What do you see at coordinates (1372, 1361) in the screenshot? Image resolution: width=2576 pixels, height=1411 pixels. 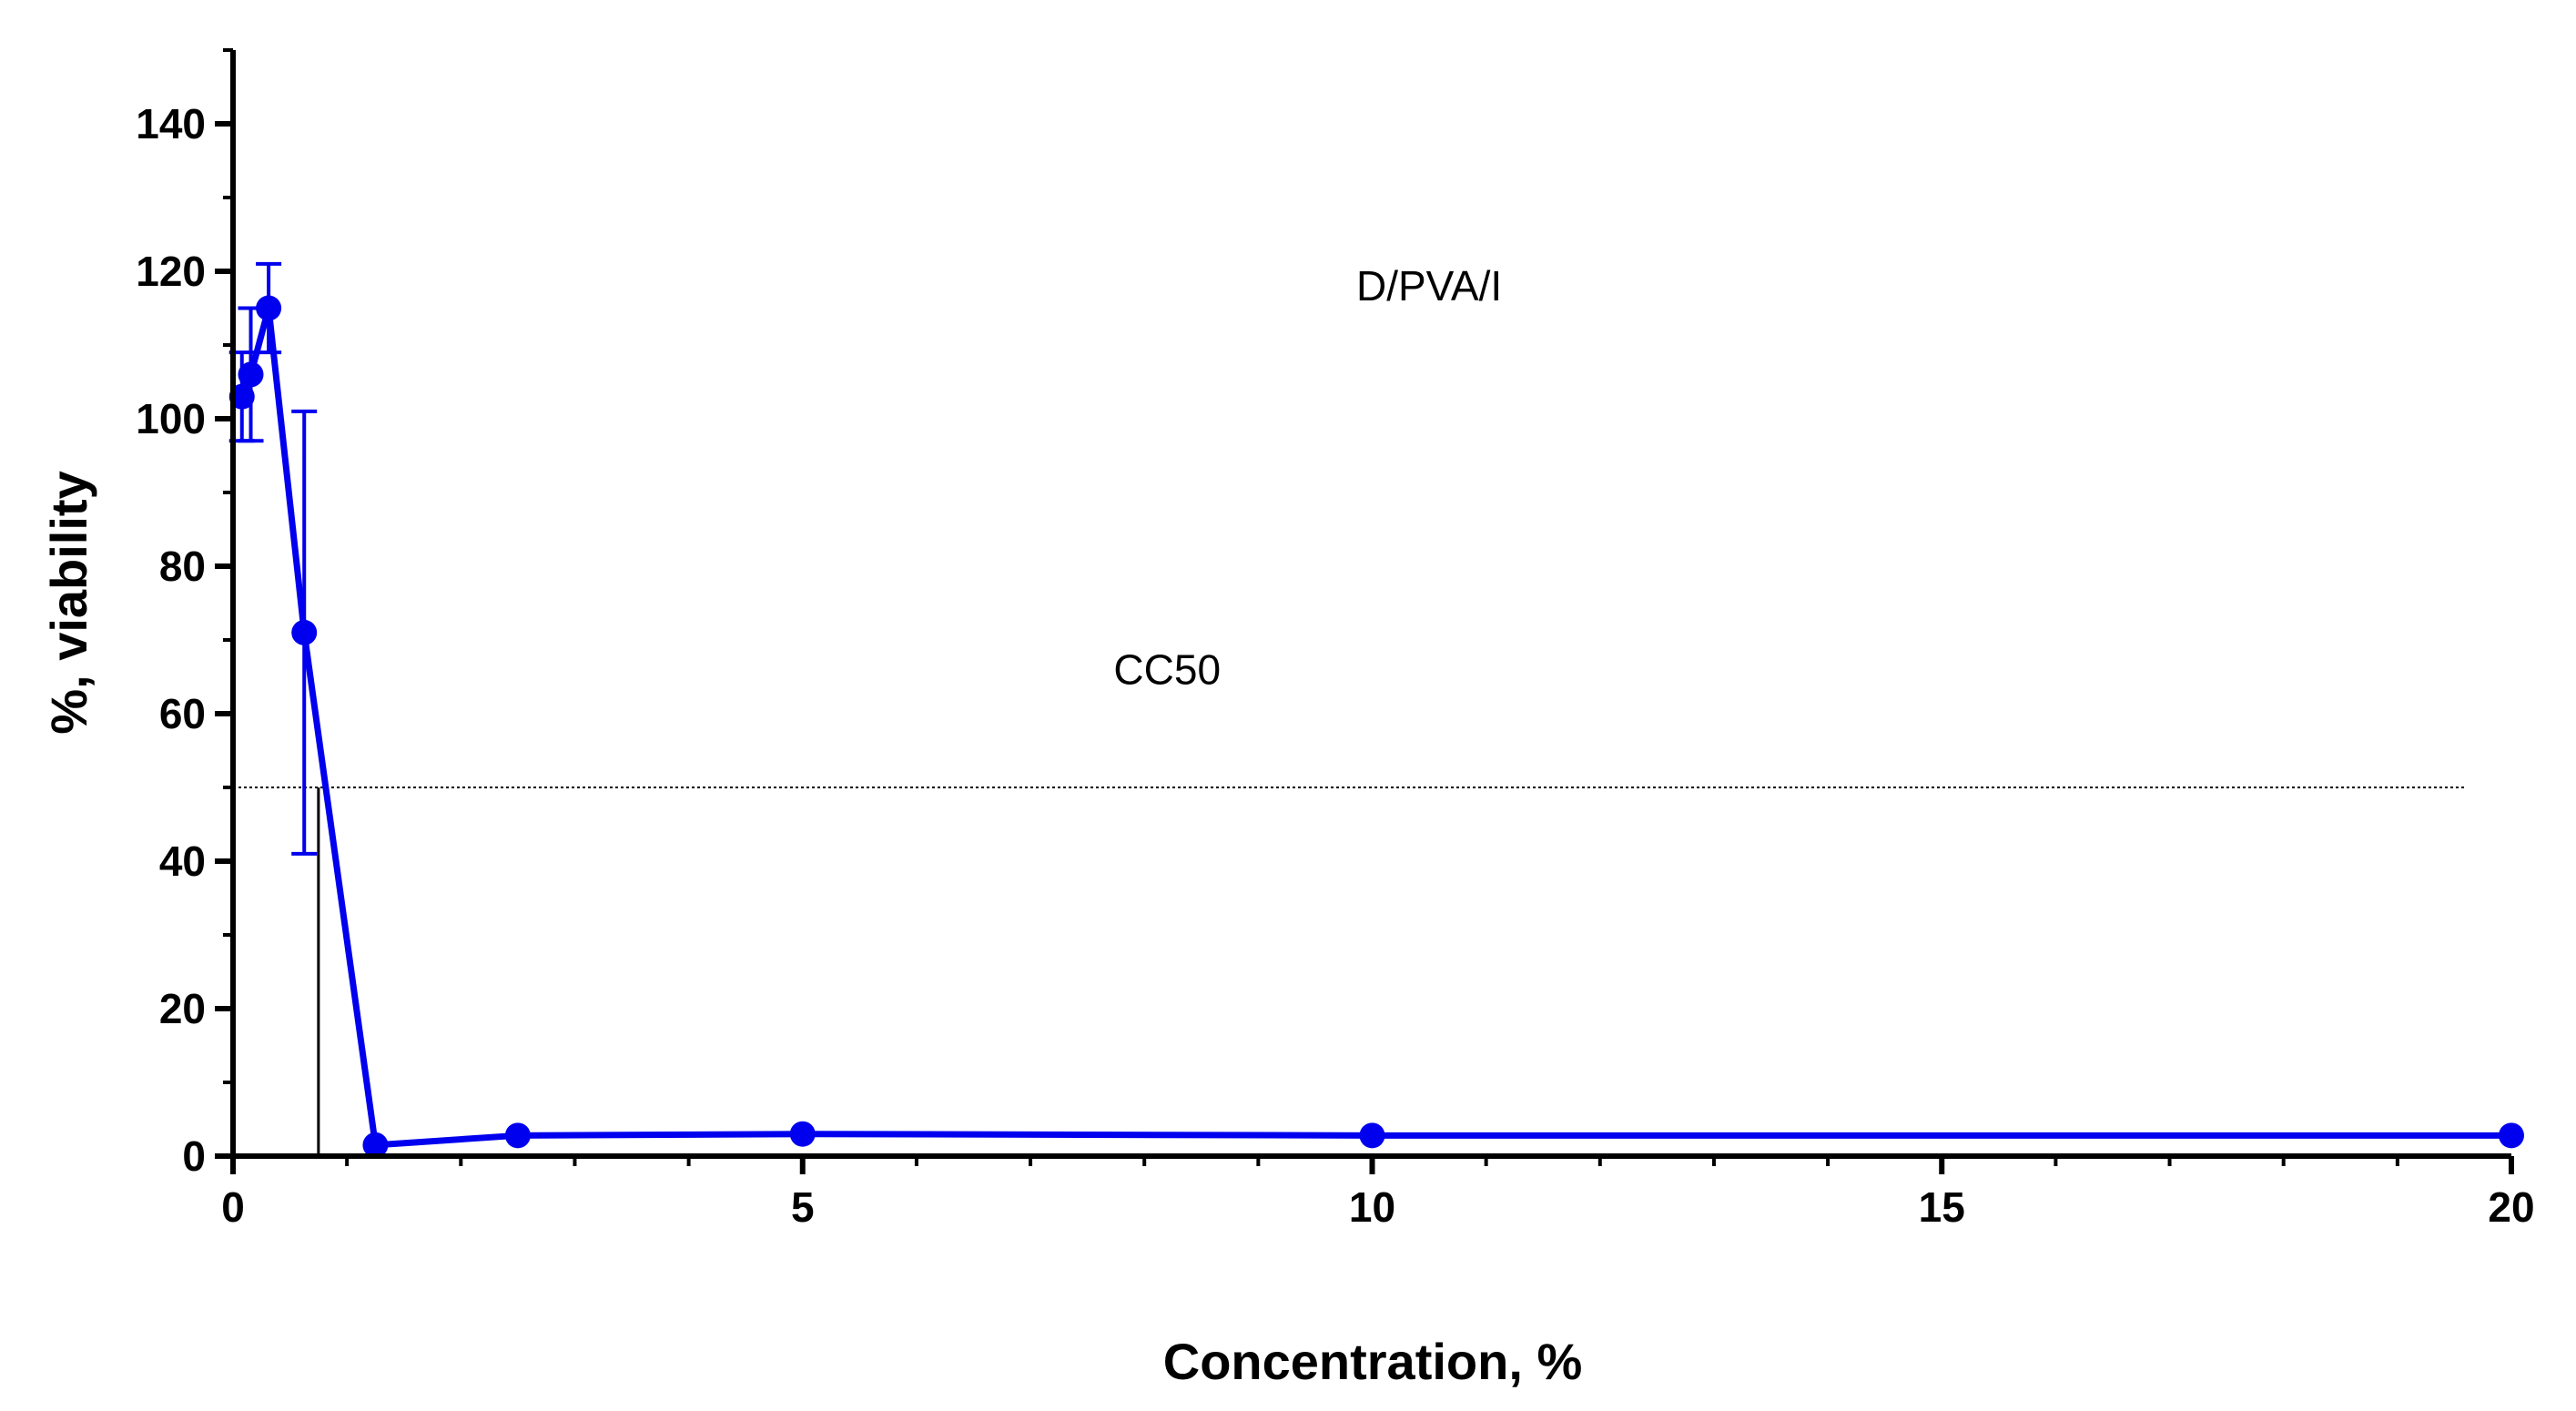 I see `x-axis-title: Concentration, %` at bounding box center [1372, 1361].